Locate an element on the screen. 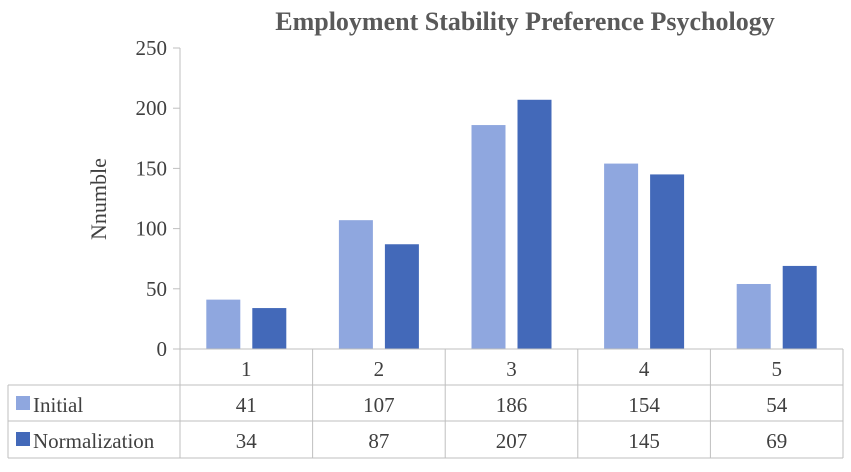 Image resolution: width=851 pixels, height=472 pixels. x-tick-label: 5 is located at coordinates (776, 369).